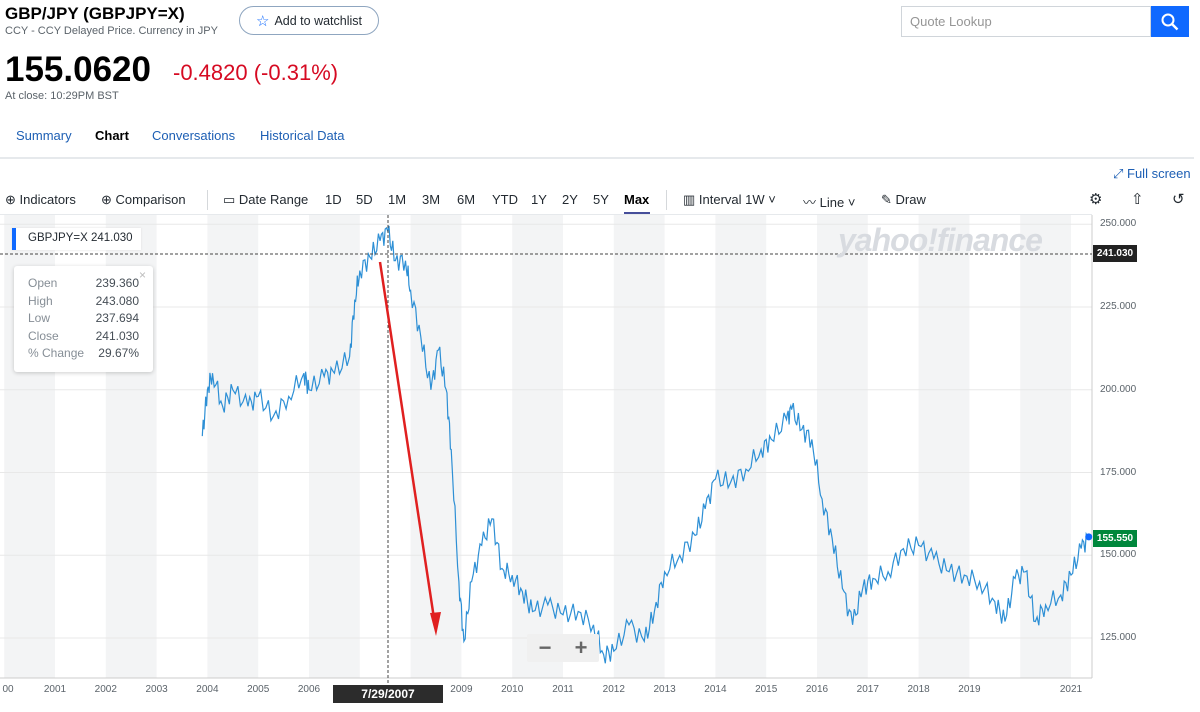 Image resolution: width=1200 pixels, height=712 pixels. What do you see at coordinates (83, 338) in the screenshot?
I see `tooltip-row-close: Close 241.030` at bounding box center [83, 338].